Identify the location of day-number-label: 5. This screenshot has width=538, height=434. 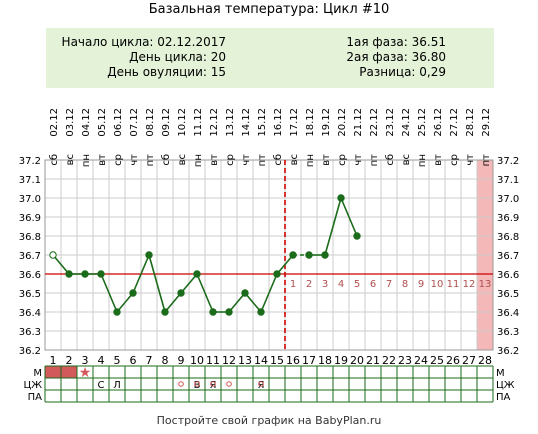
(117, 360).